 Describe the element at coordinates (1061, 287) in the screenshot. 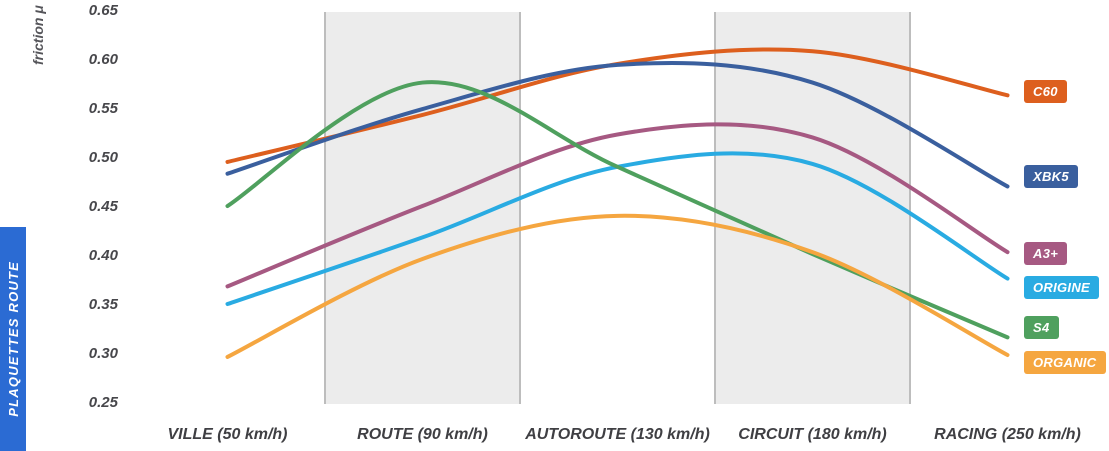

I see `series-label-origine: ORIGINE` at that location.